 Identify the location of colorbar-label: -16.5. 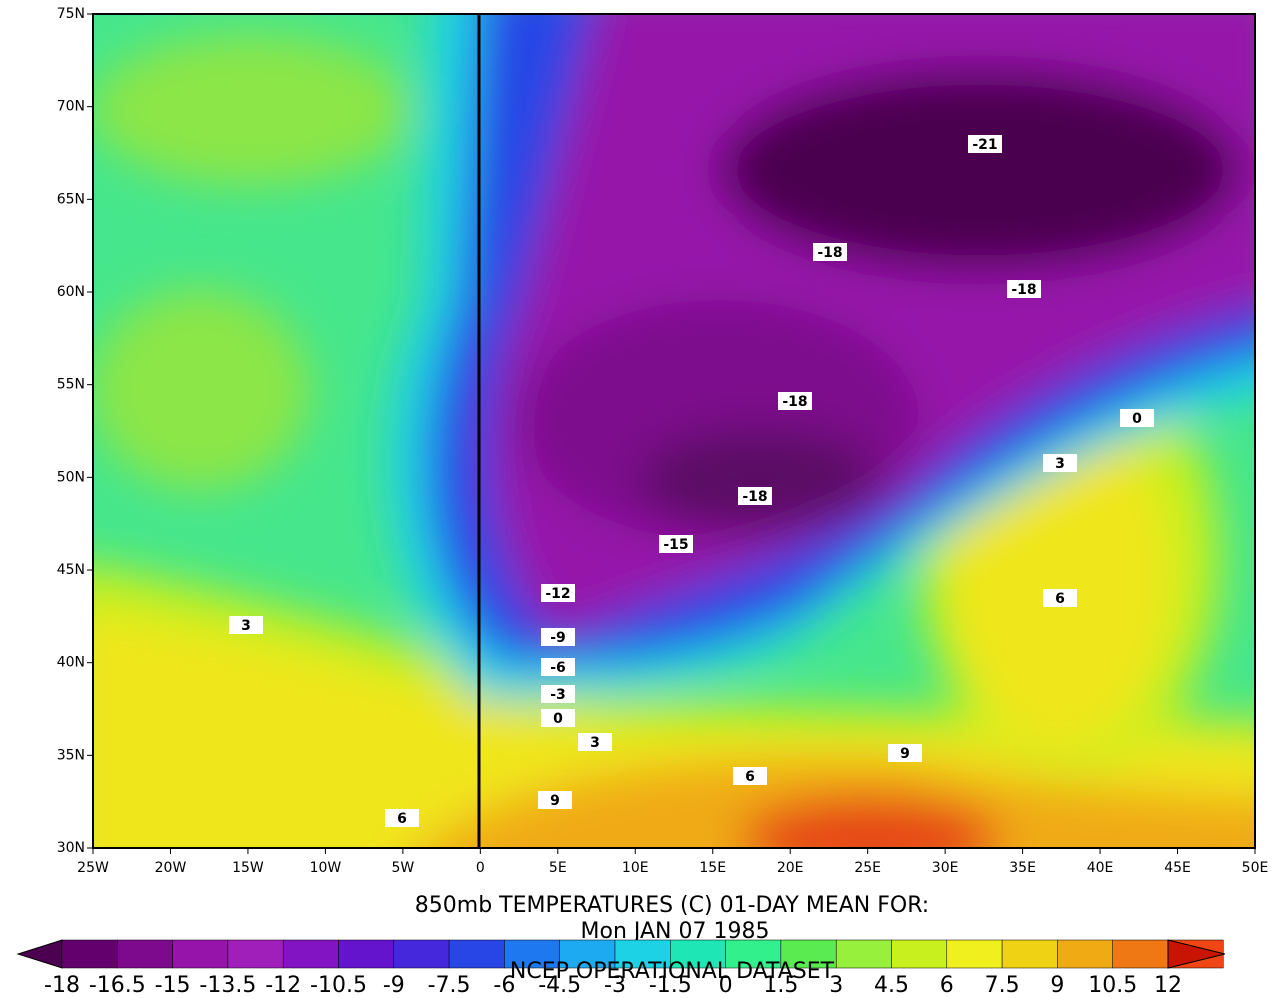
(117, 985).